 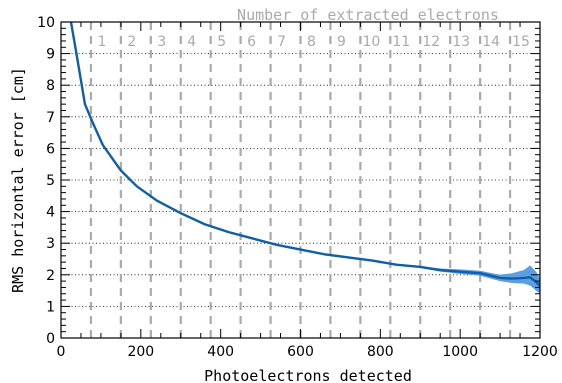 I want to click on electron-label-7: 7, so click(x=281, y=42).